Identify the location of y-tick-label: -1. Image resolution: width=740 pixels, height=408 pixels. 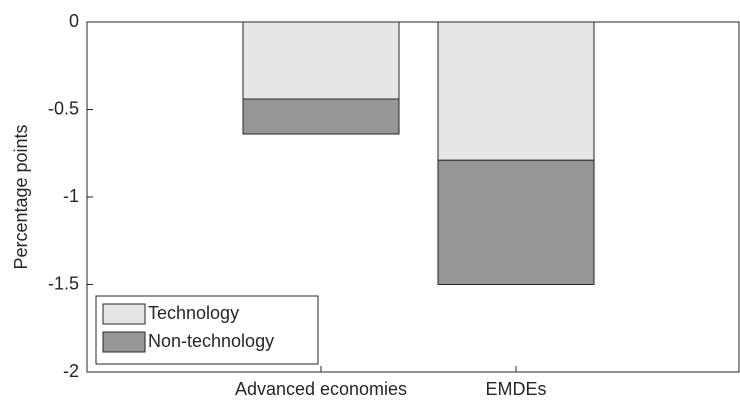
(71, 196).